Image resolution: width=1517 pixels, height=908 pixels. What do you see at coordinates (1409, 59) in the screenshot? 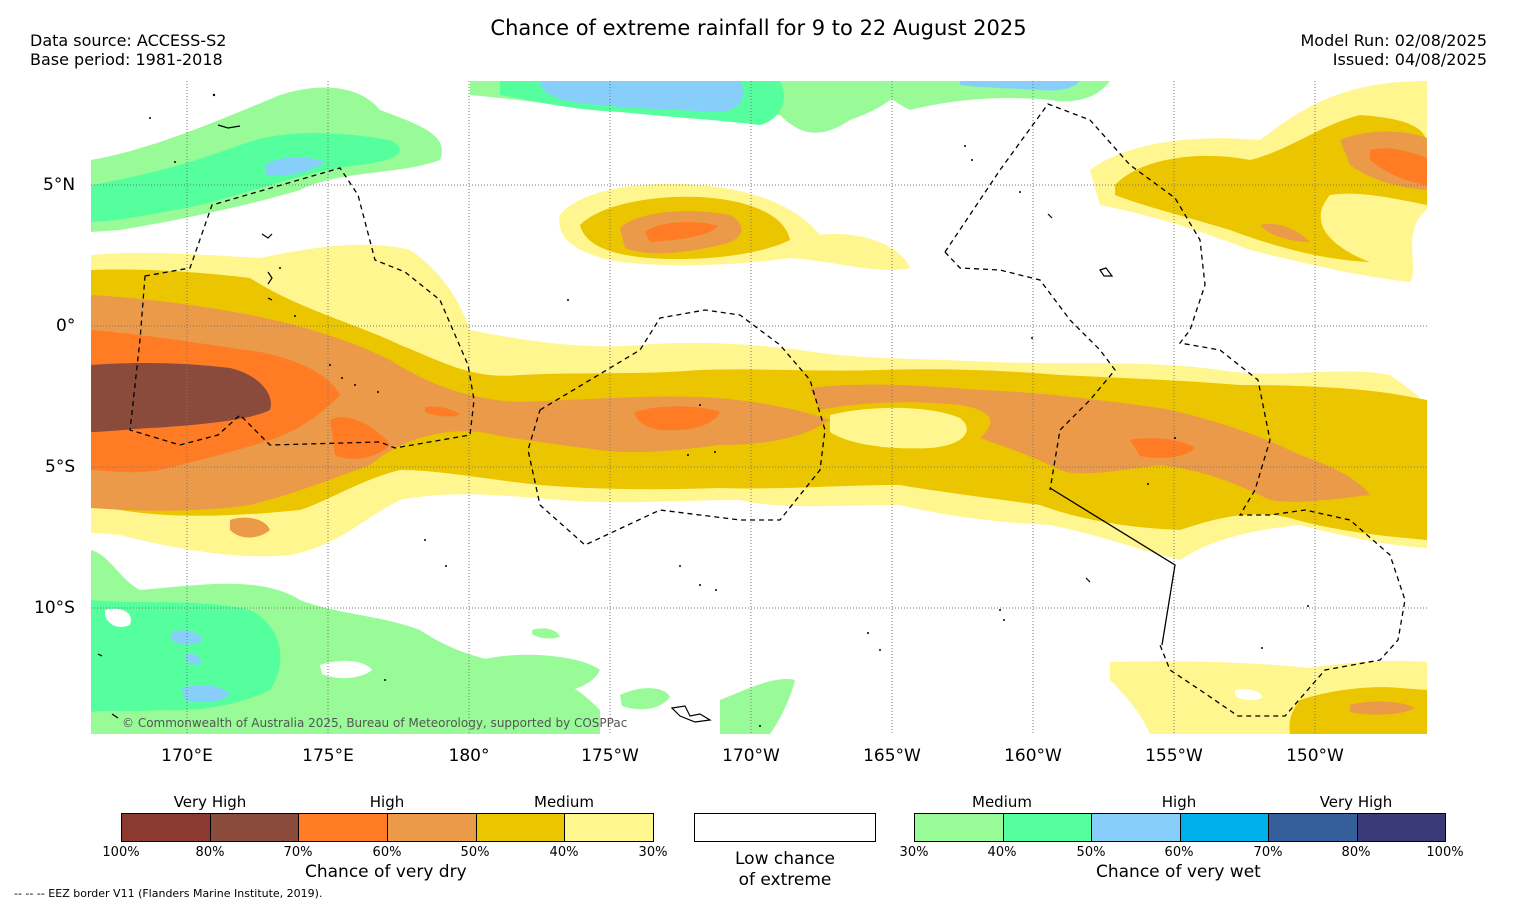
I see `issued-date: Issued: 04/08/2025` at bounding box center [1409, 59].